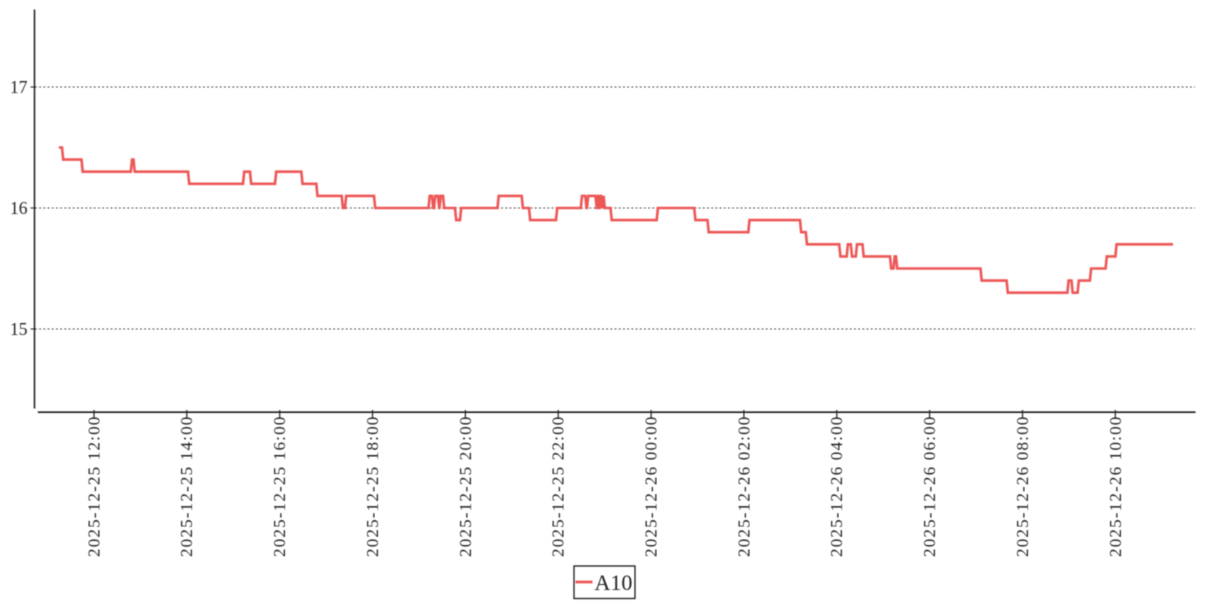 The image size is (1207, 605). Describe the element at coordinates (372, 486) in the screenshot. I see `svg-text: 2025-12-25 18:00` at that location.